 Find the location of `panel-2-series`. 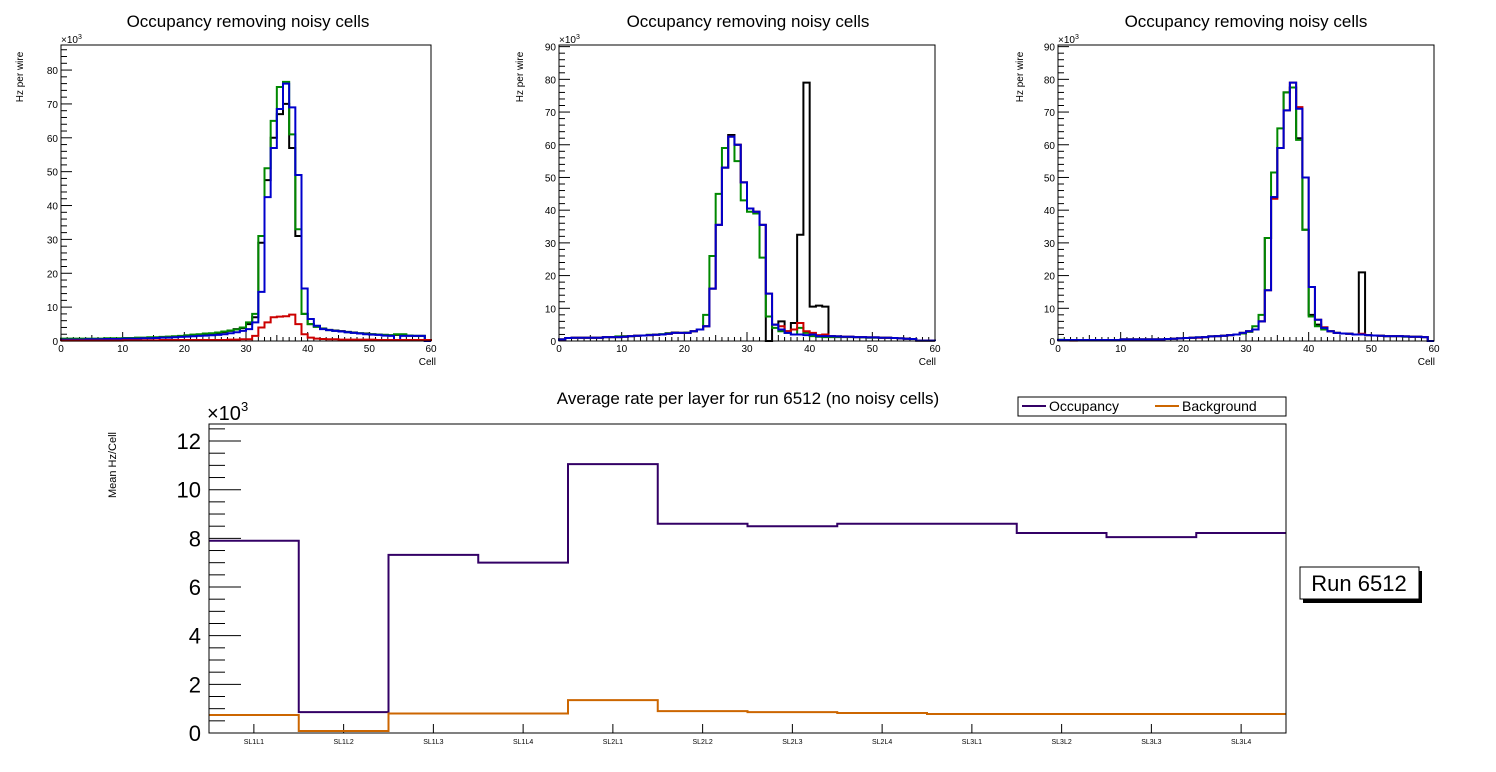

panel-2-series is located at coordinates (747, 211).